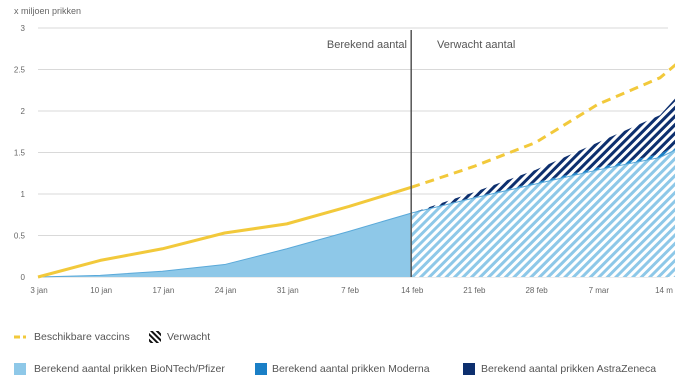  I want to click on y-tick-4: 2, so click(23, 111).